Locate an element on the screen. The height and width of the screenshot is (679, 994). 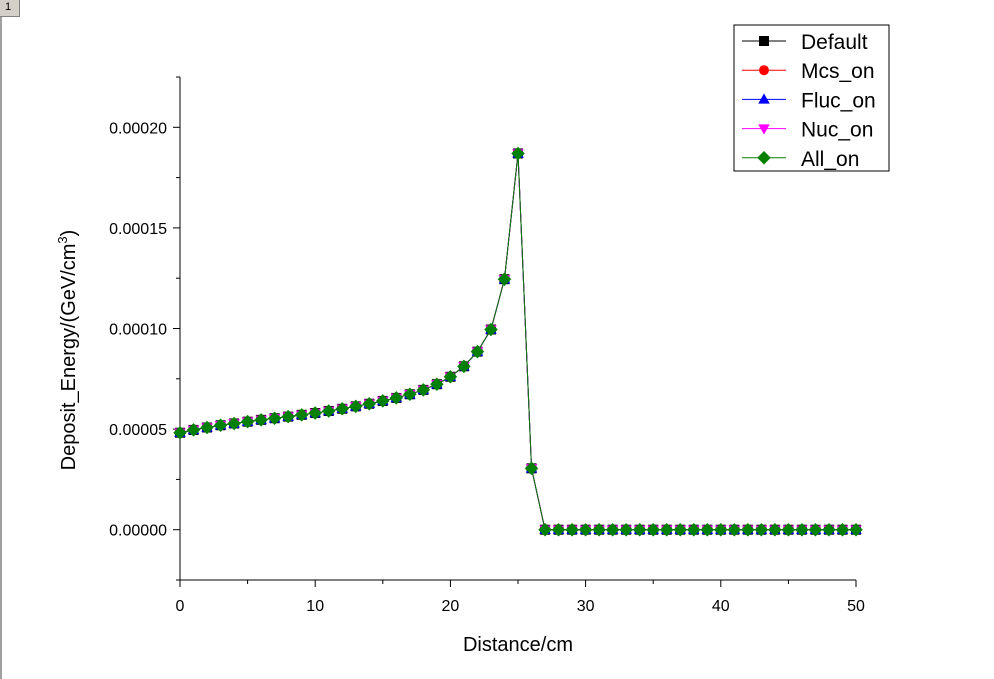
y-axis-title-main: Deposit_Energy/(GeV/cm is located at coordinates (69, 357).